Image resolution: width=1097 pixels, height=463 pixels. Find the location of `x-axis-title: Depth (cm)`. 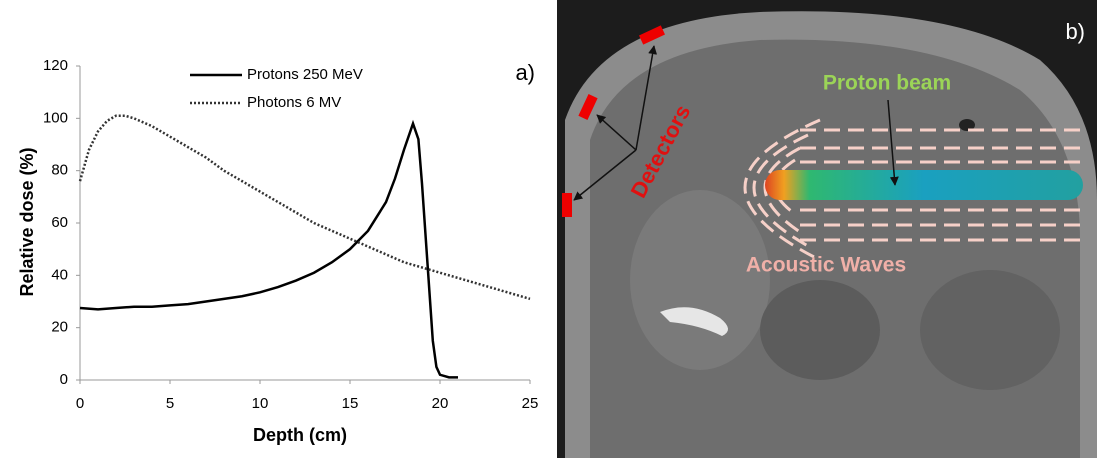

x-axis-title: Depth (cm) is located at coordinates (300, 435).